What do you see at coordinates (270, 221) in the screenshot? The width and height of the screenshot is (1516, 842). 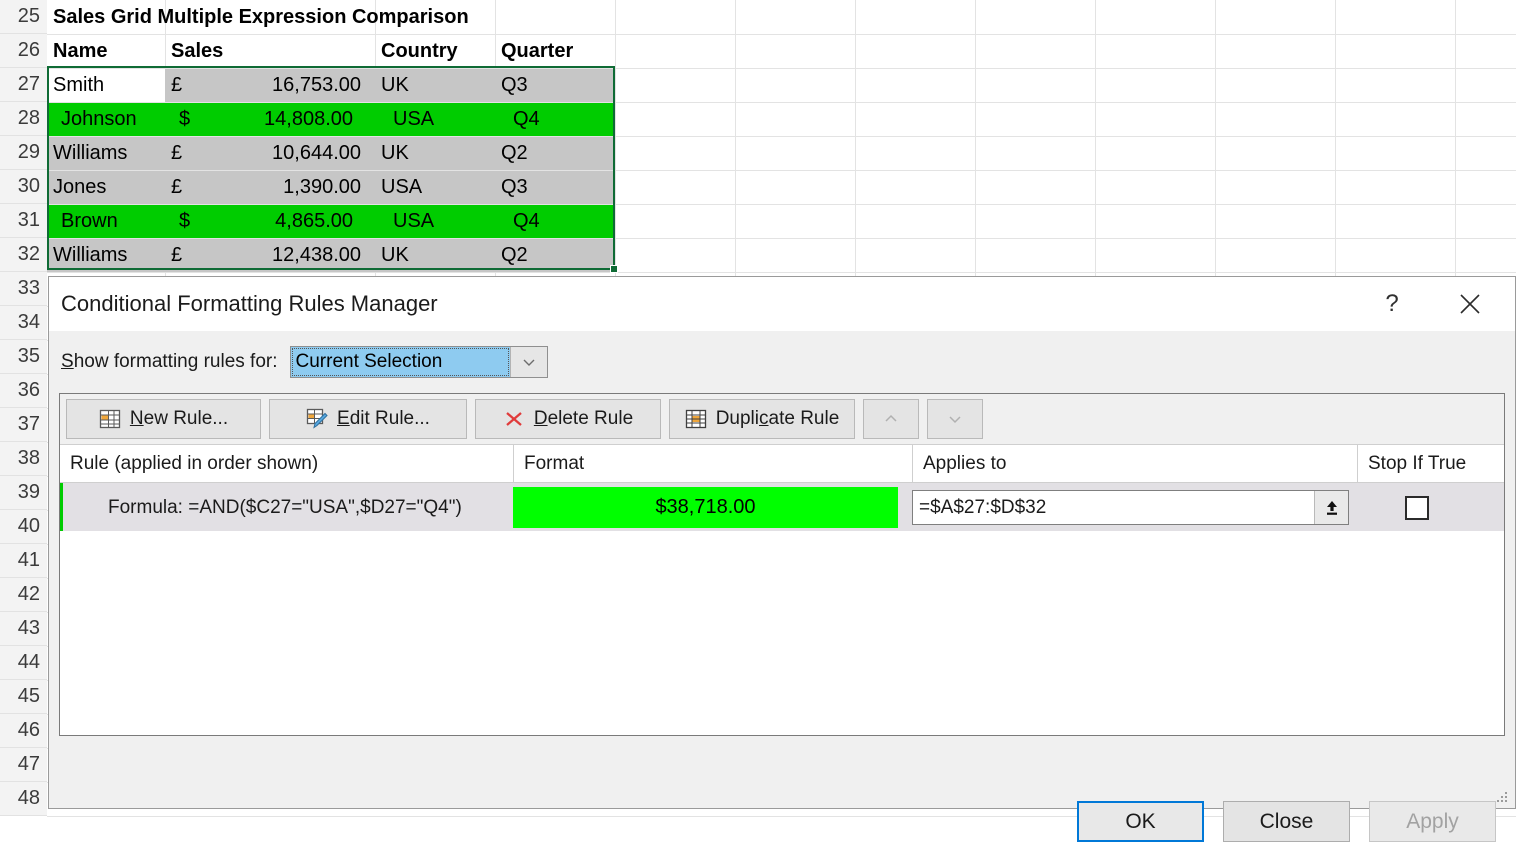 I see `cell-sales: $4,865.00` at bounding box center [270, 221].